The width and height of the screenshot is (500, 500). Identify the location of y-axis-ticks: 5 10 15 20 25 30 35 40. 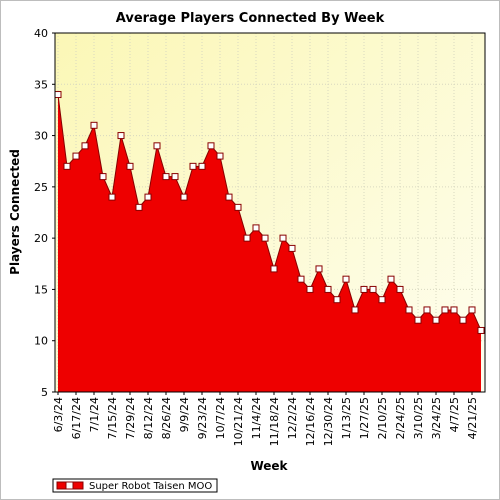
(44, 213).